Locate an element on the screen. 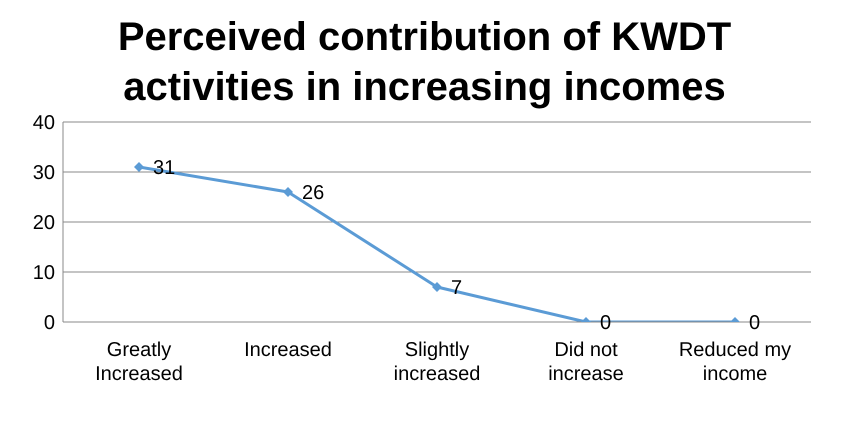  data-label: 0 is located at coordinates (754, 323).